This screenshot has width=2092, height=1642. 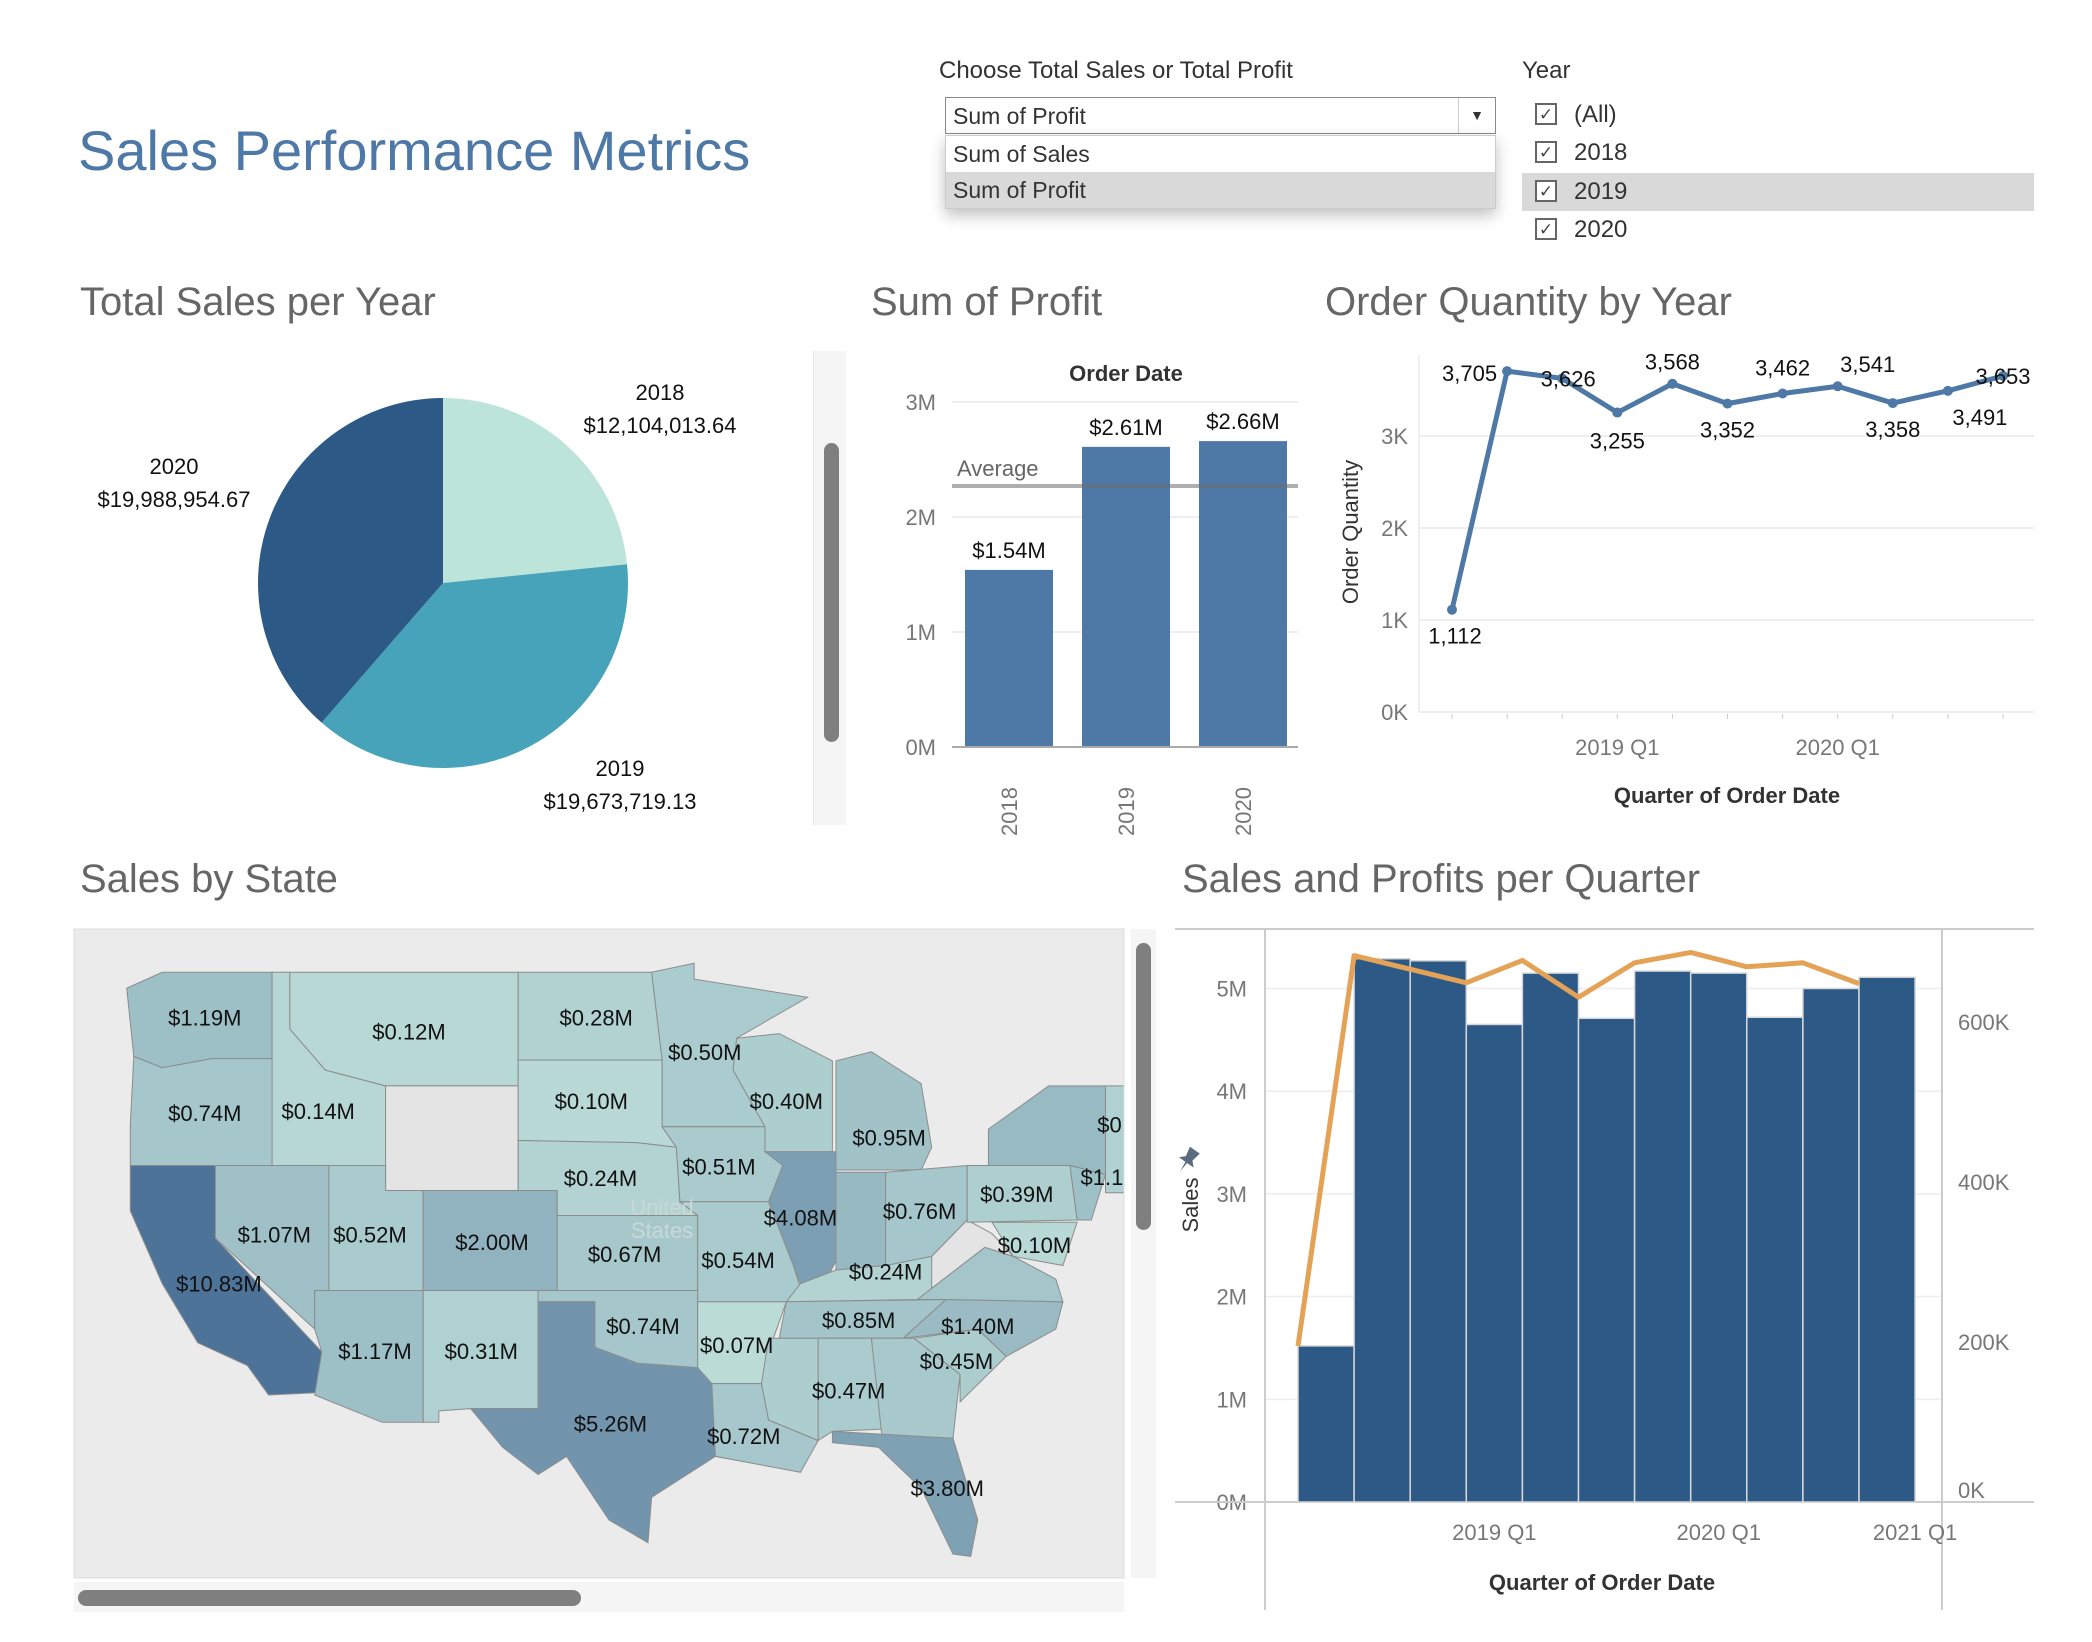 I want to click on profit-bar-2020, so click(x=1243, y=594).